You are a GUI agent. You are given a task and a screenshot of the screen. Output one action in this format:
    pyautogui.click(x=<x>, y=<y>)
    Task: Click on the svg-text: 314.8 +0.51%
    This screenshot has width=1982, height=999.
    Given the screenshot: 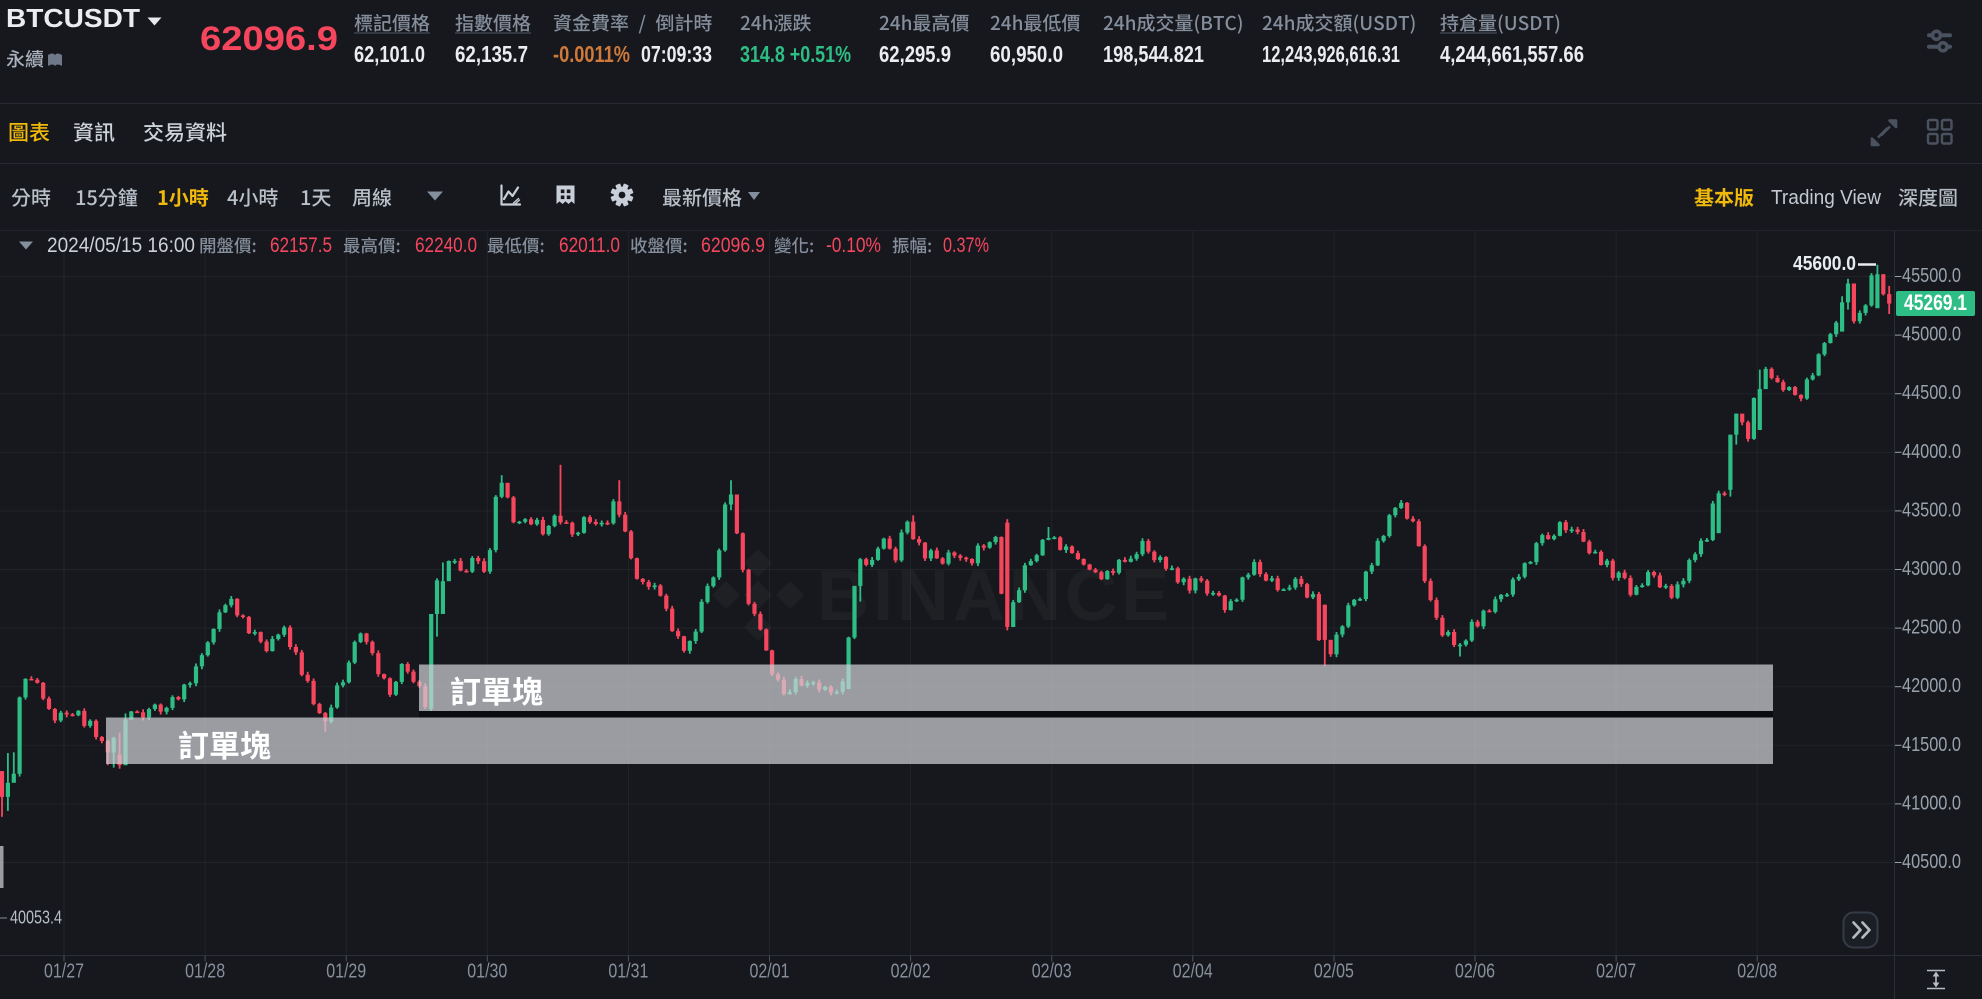 What is the action you would take?
    pyautogui.click(x=795, y=54)
    